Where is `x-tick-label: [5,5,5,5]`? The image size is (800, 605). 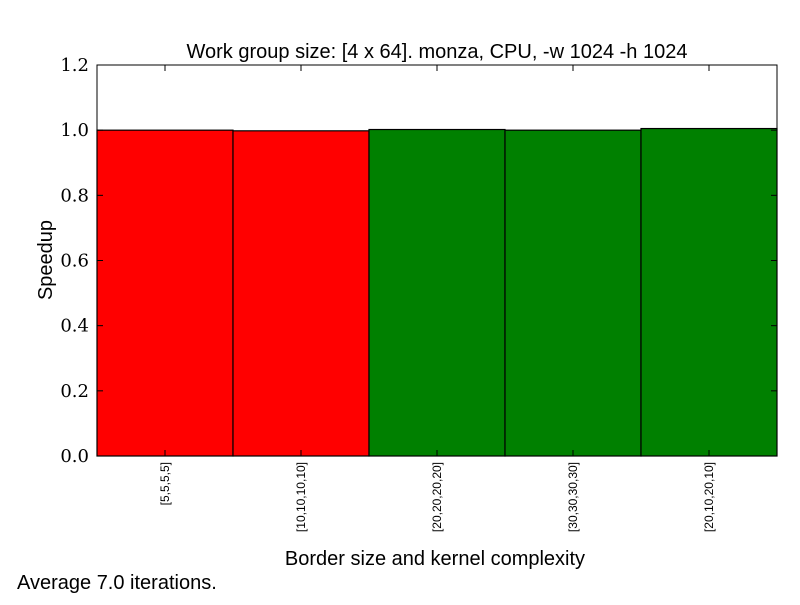 x-tick-label: [5,5,5,5] is located at coordinates (165, 483).